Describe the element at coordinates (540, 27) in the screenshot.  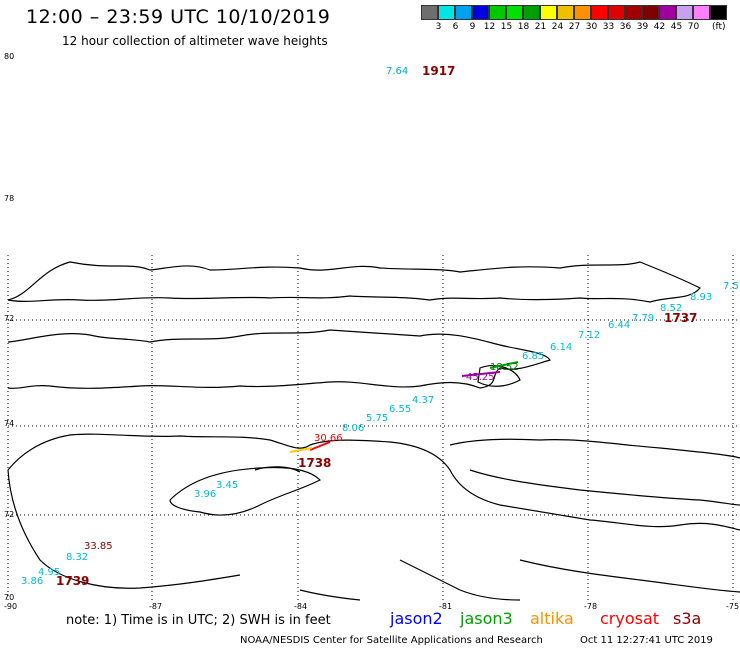
I see `colorbar-label: 21` at that location.